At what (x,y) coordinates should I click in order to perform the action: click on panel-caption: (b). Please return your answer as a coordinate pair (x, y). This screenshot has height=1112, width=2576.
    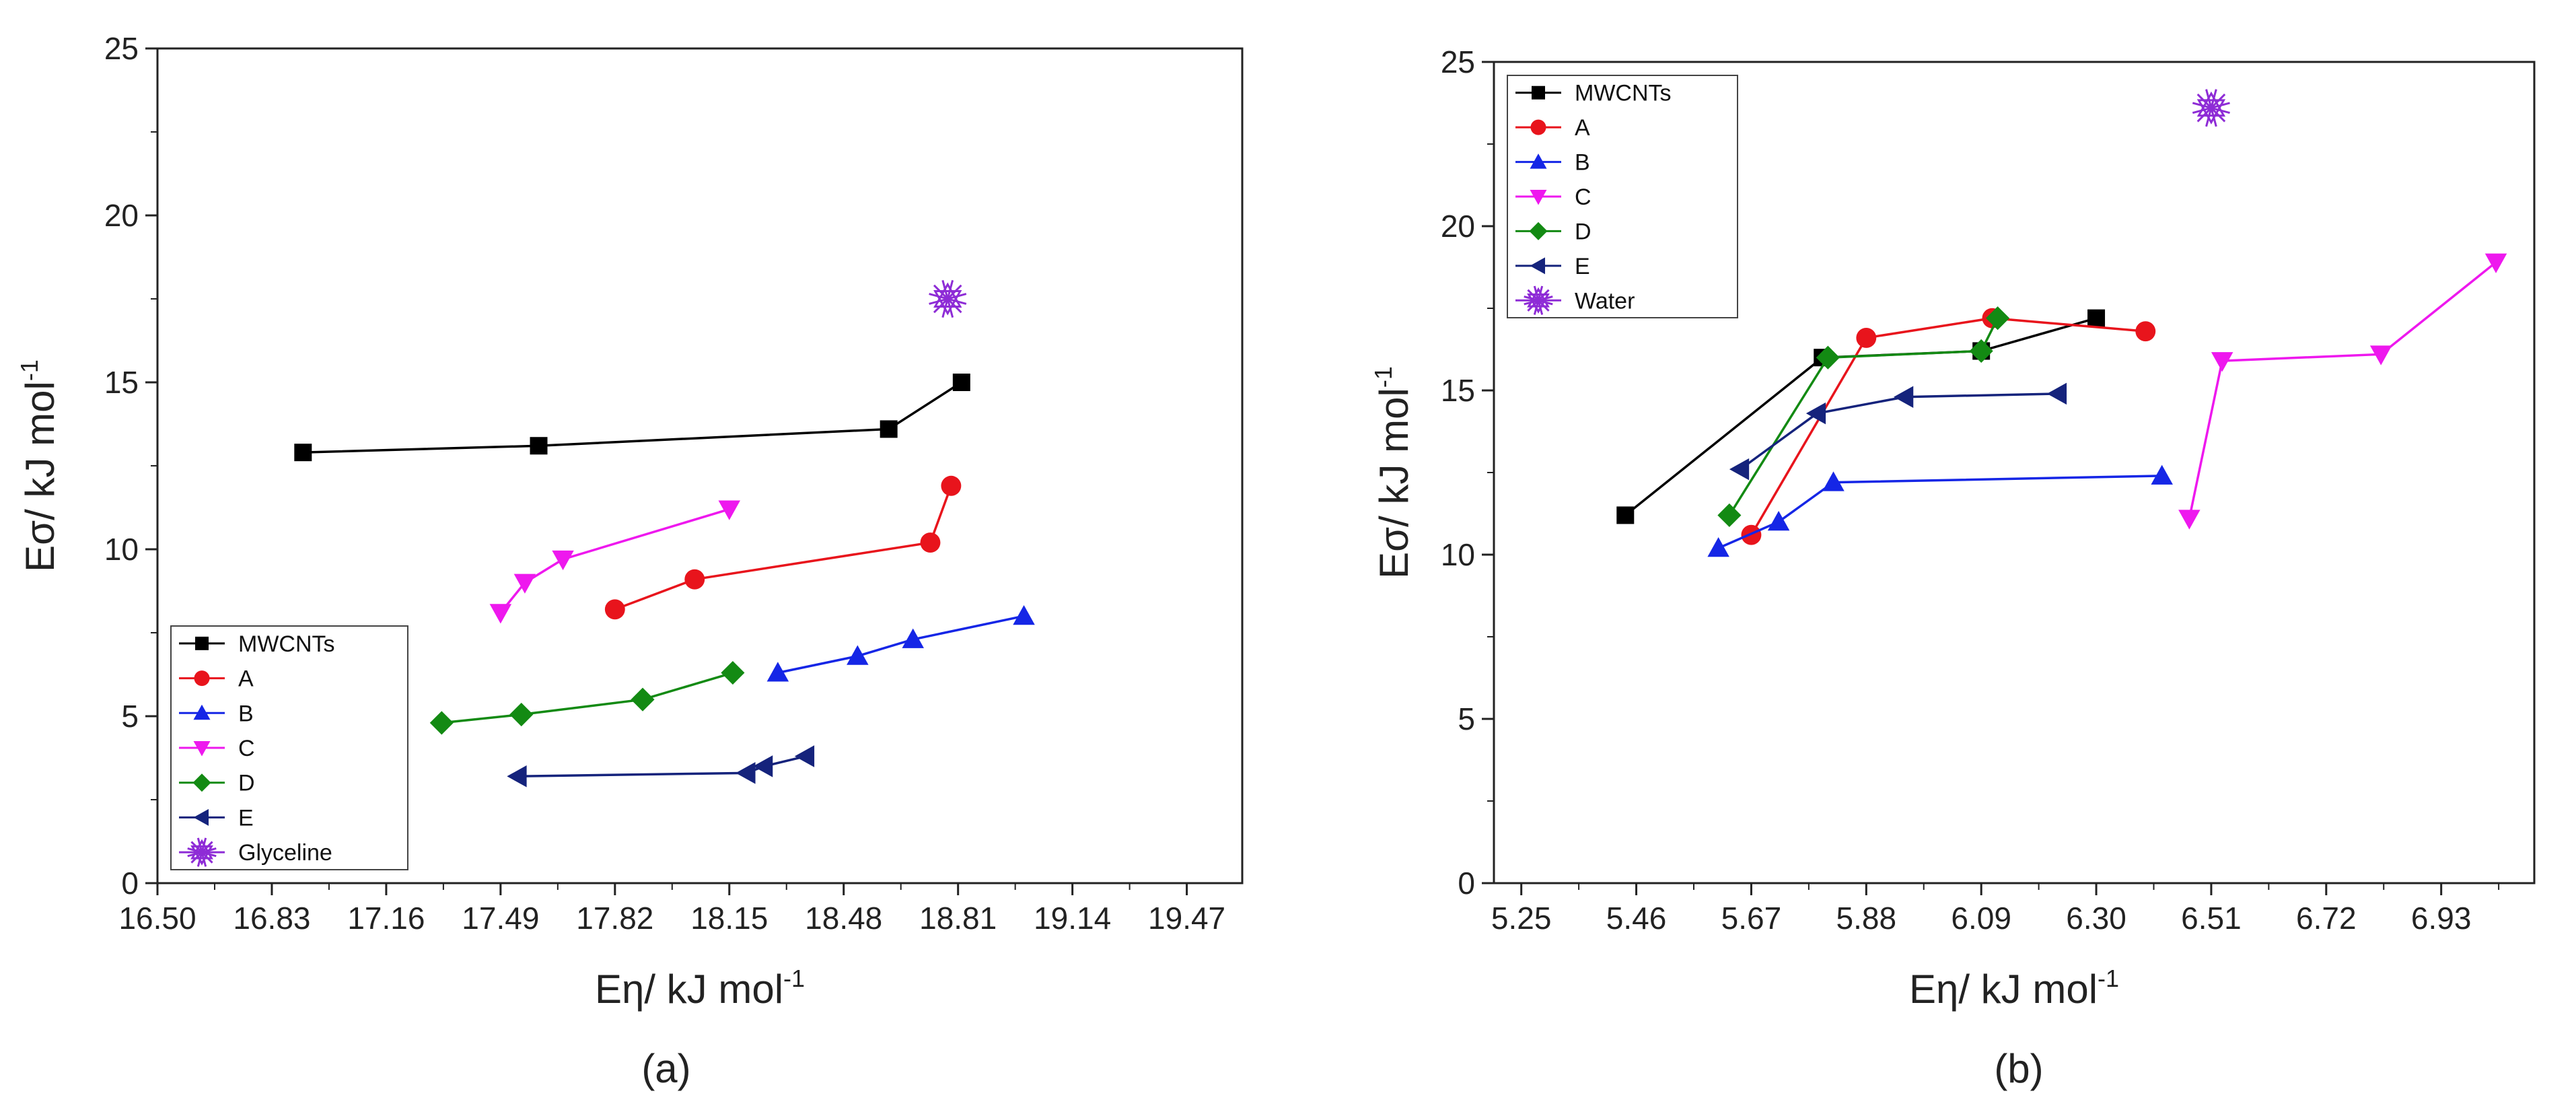
    Looking at the image, I should click on (2019, 1068).